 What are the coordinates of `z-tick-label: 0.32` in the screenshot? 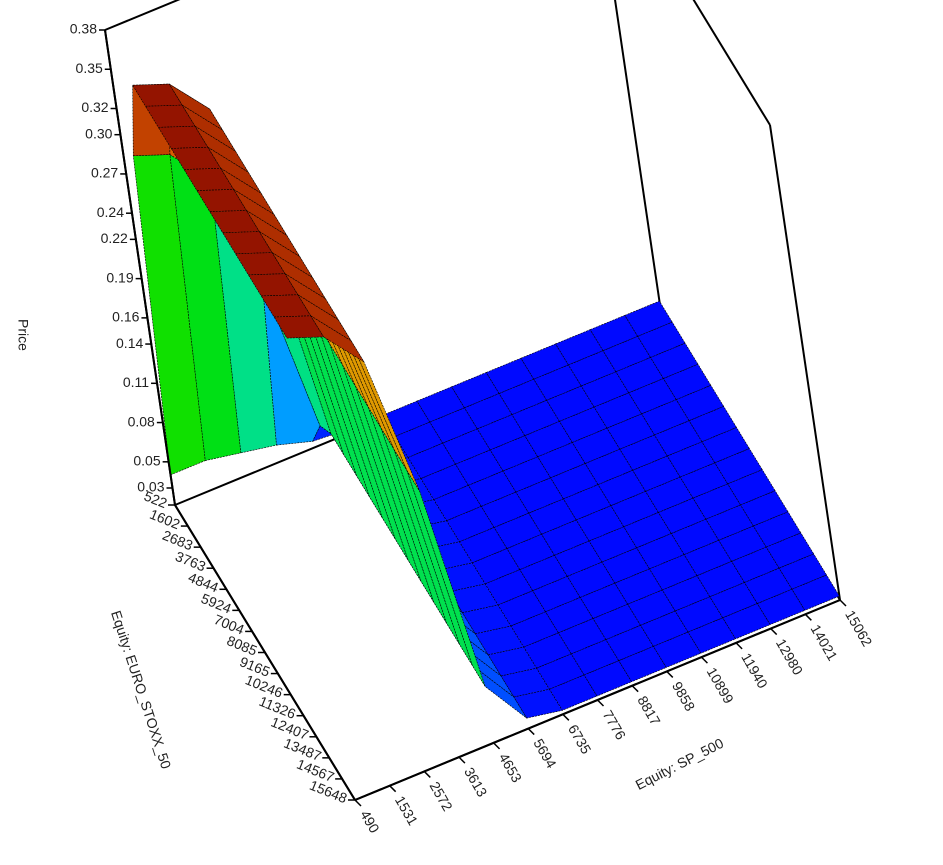 It's located at (94, 107).